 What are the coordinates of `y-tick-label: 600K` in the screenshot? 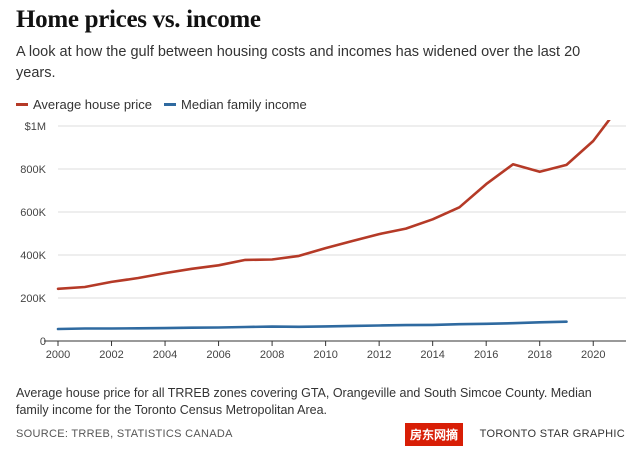 It's located at (33, 213).